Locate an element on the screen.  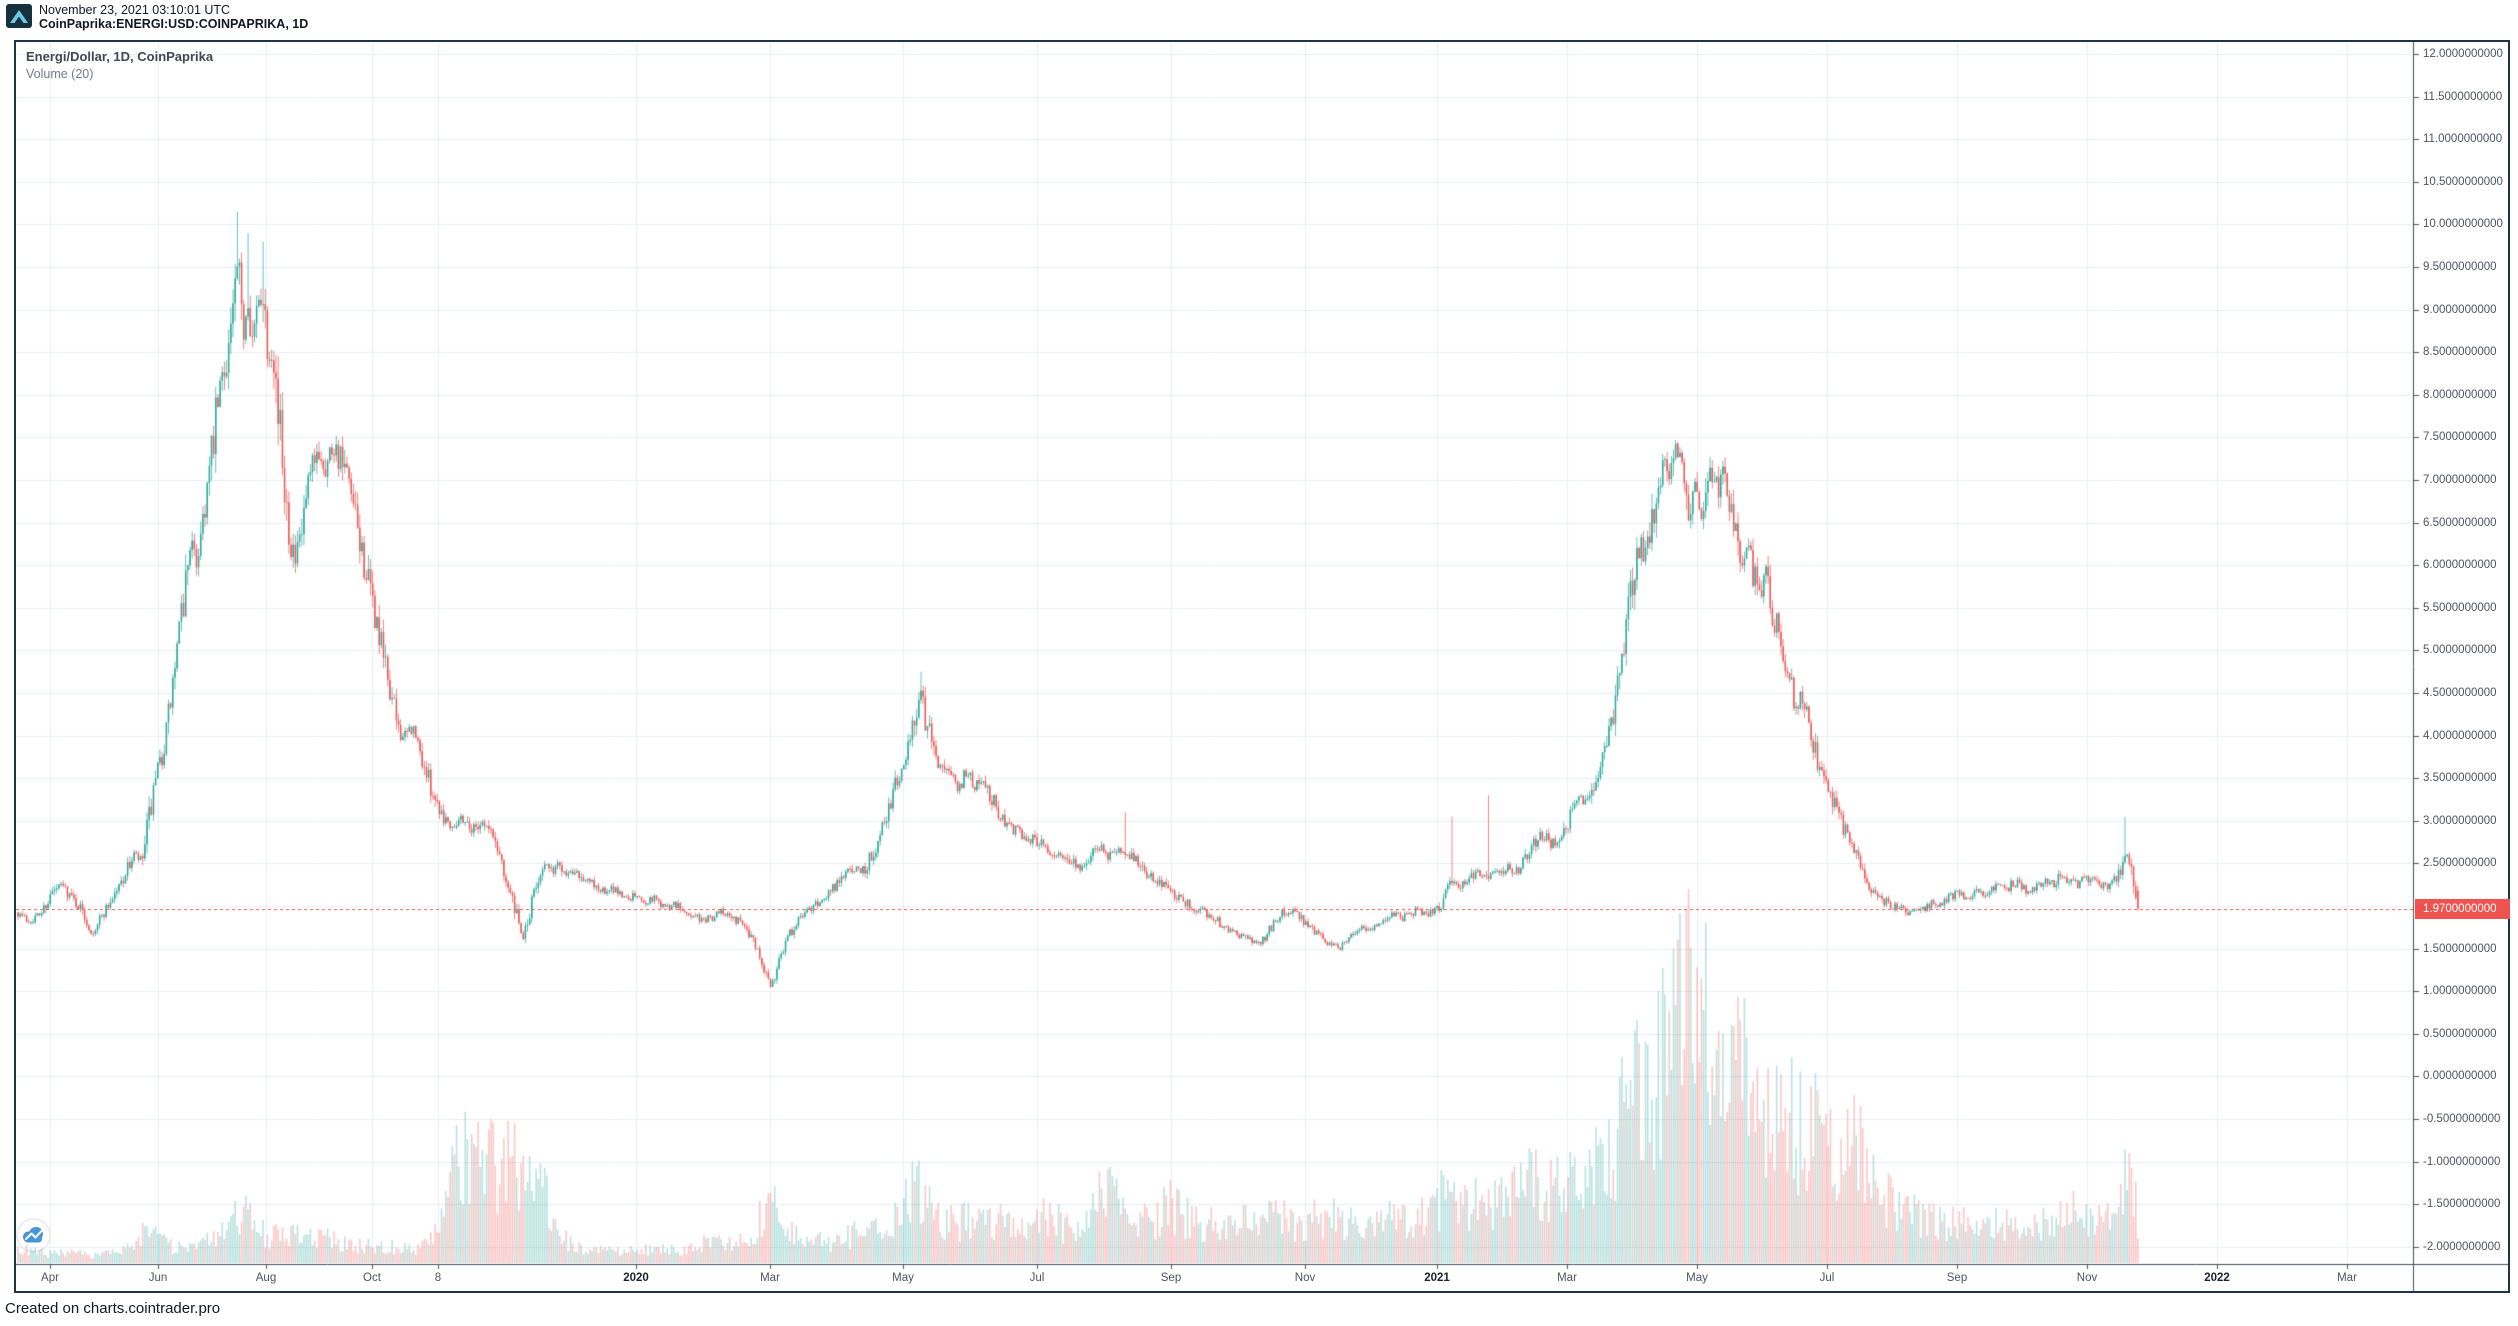
price-axis-label: -1.0000000000 is located at coordinates (2462, 1161).